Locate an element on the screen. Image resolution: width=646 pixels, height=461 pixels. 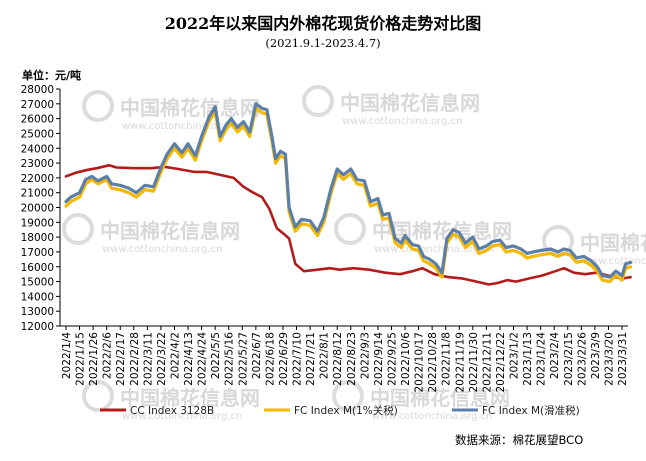
x-tick-label: 2022/9/14 is located at coordinates (379, 359).